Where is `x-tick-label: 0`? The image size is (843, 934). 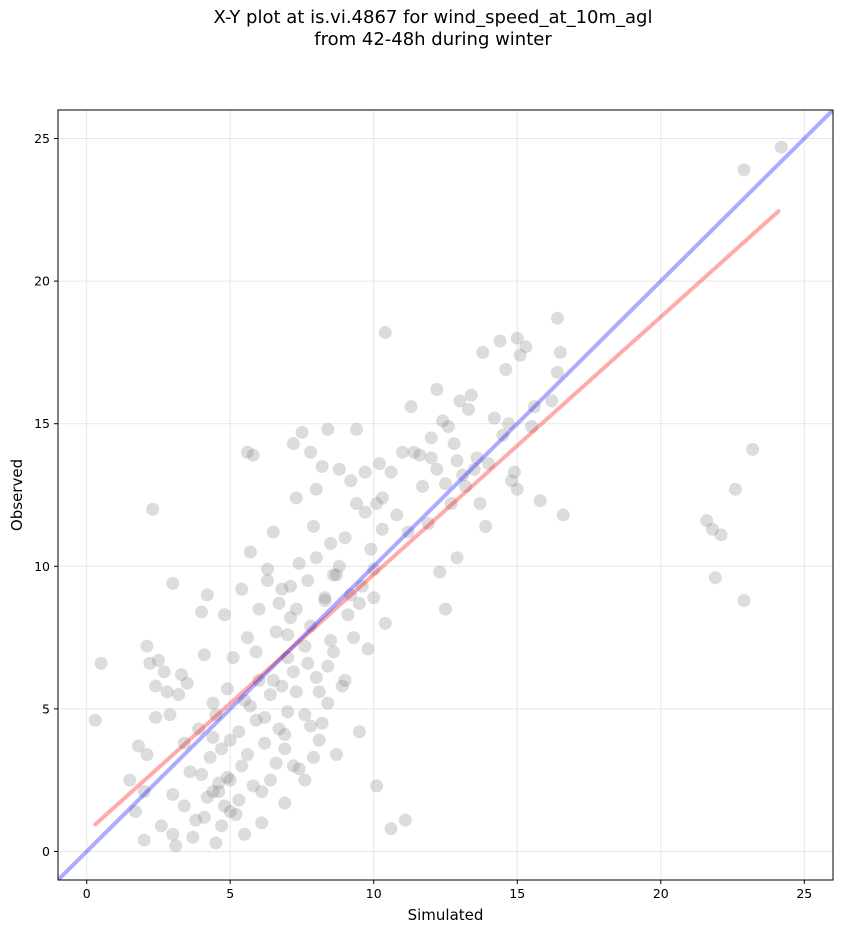
x-tick-label: 0 is located at coordinates (87, 893).